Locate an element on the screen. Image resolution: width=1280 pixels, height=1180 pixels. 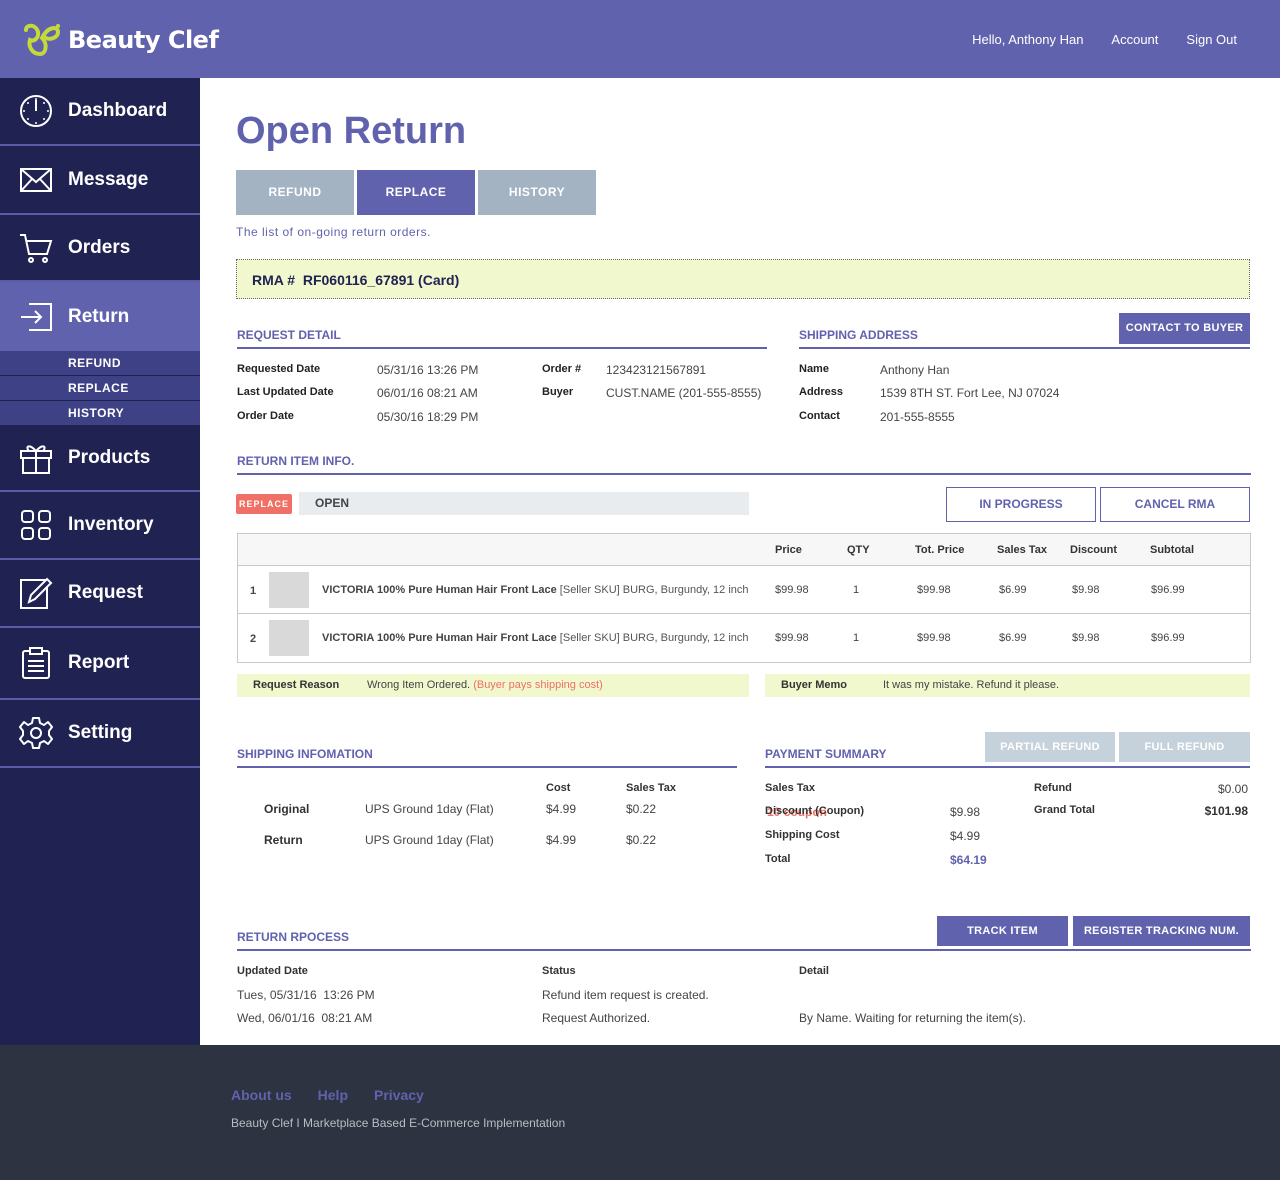
about-link: About us is located at coordinates (261, 1095).